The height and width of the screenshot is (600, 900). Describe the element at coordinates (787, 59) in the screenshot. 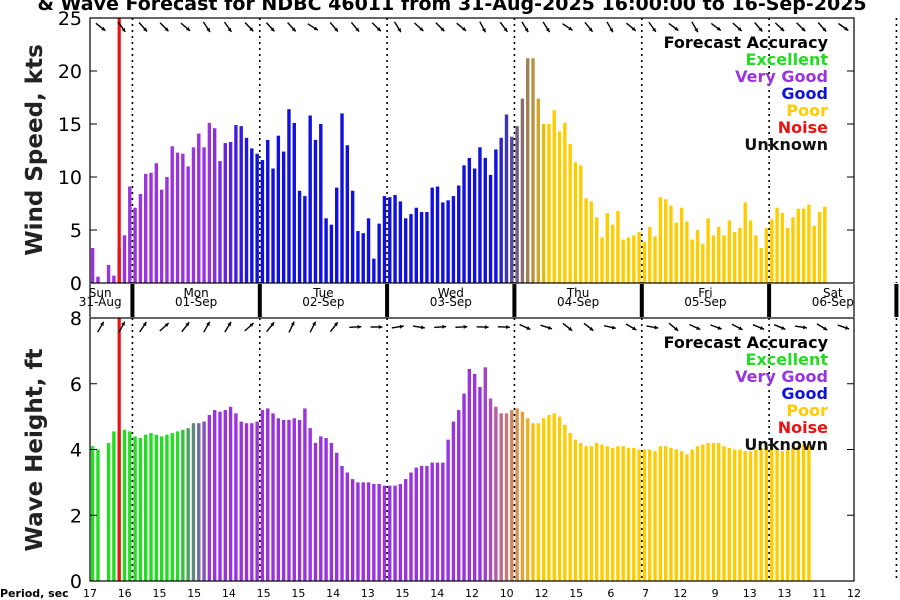

I see `legend-item: Excellent` at that location.